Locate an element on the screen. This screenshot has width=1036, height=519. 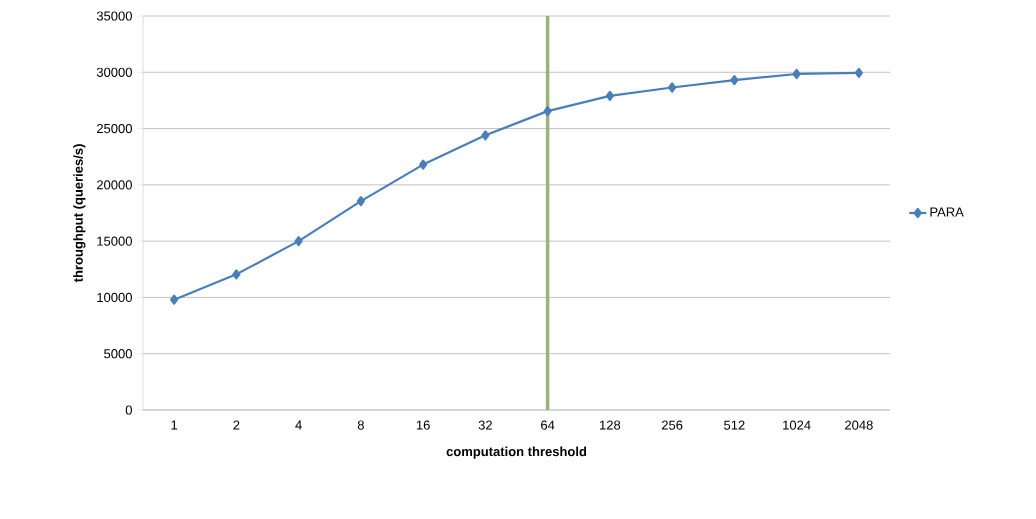
x-tick-label: 8 is located at coordinates (360, 425).